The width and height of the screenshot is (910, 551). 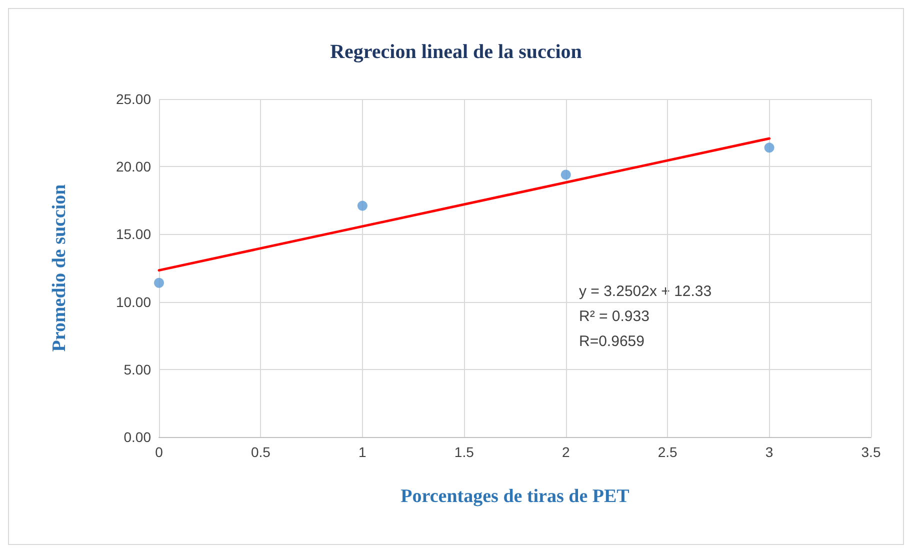 What do you see at coordinates (456, 52) in the screenshot?
I see `chart-title: Regrecion lineal de la succion` at bounding box center [456, 52].